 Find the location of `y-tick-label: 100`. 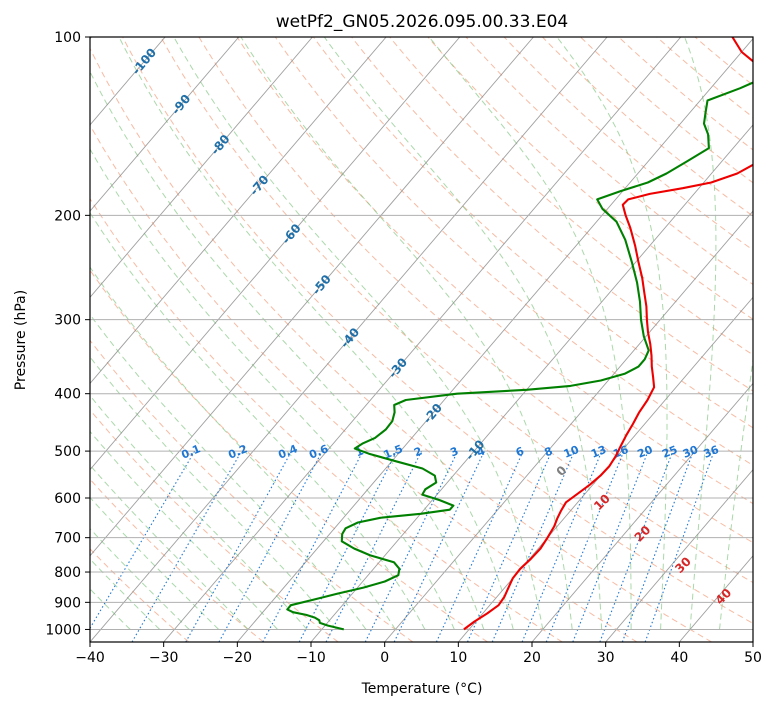

y-tick-label: 100 is located at coordinates (67, 38).